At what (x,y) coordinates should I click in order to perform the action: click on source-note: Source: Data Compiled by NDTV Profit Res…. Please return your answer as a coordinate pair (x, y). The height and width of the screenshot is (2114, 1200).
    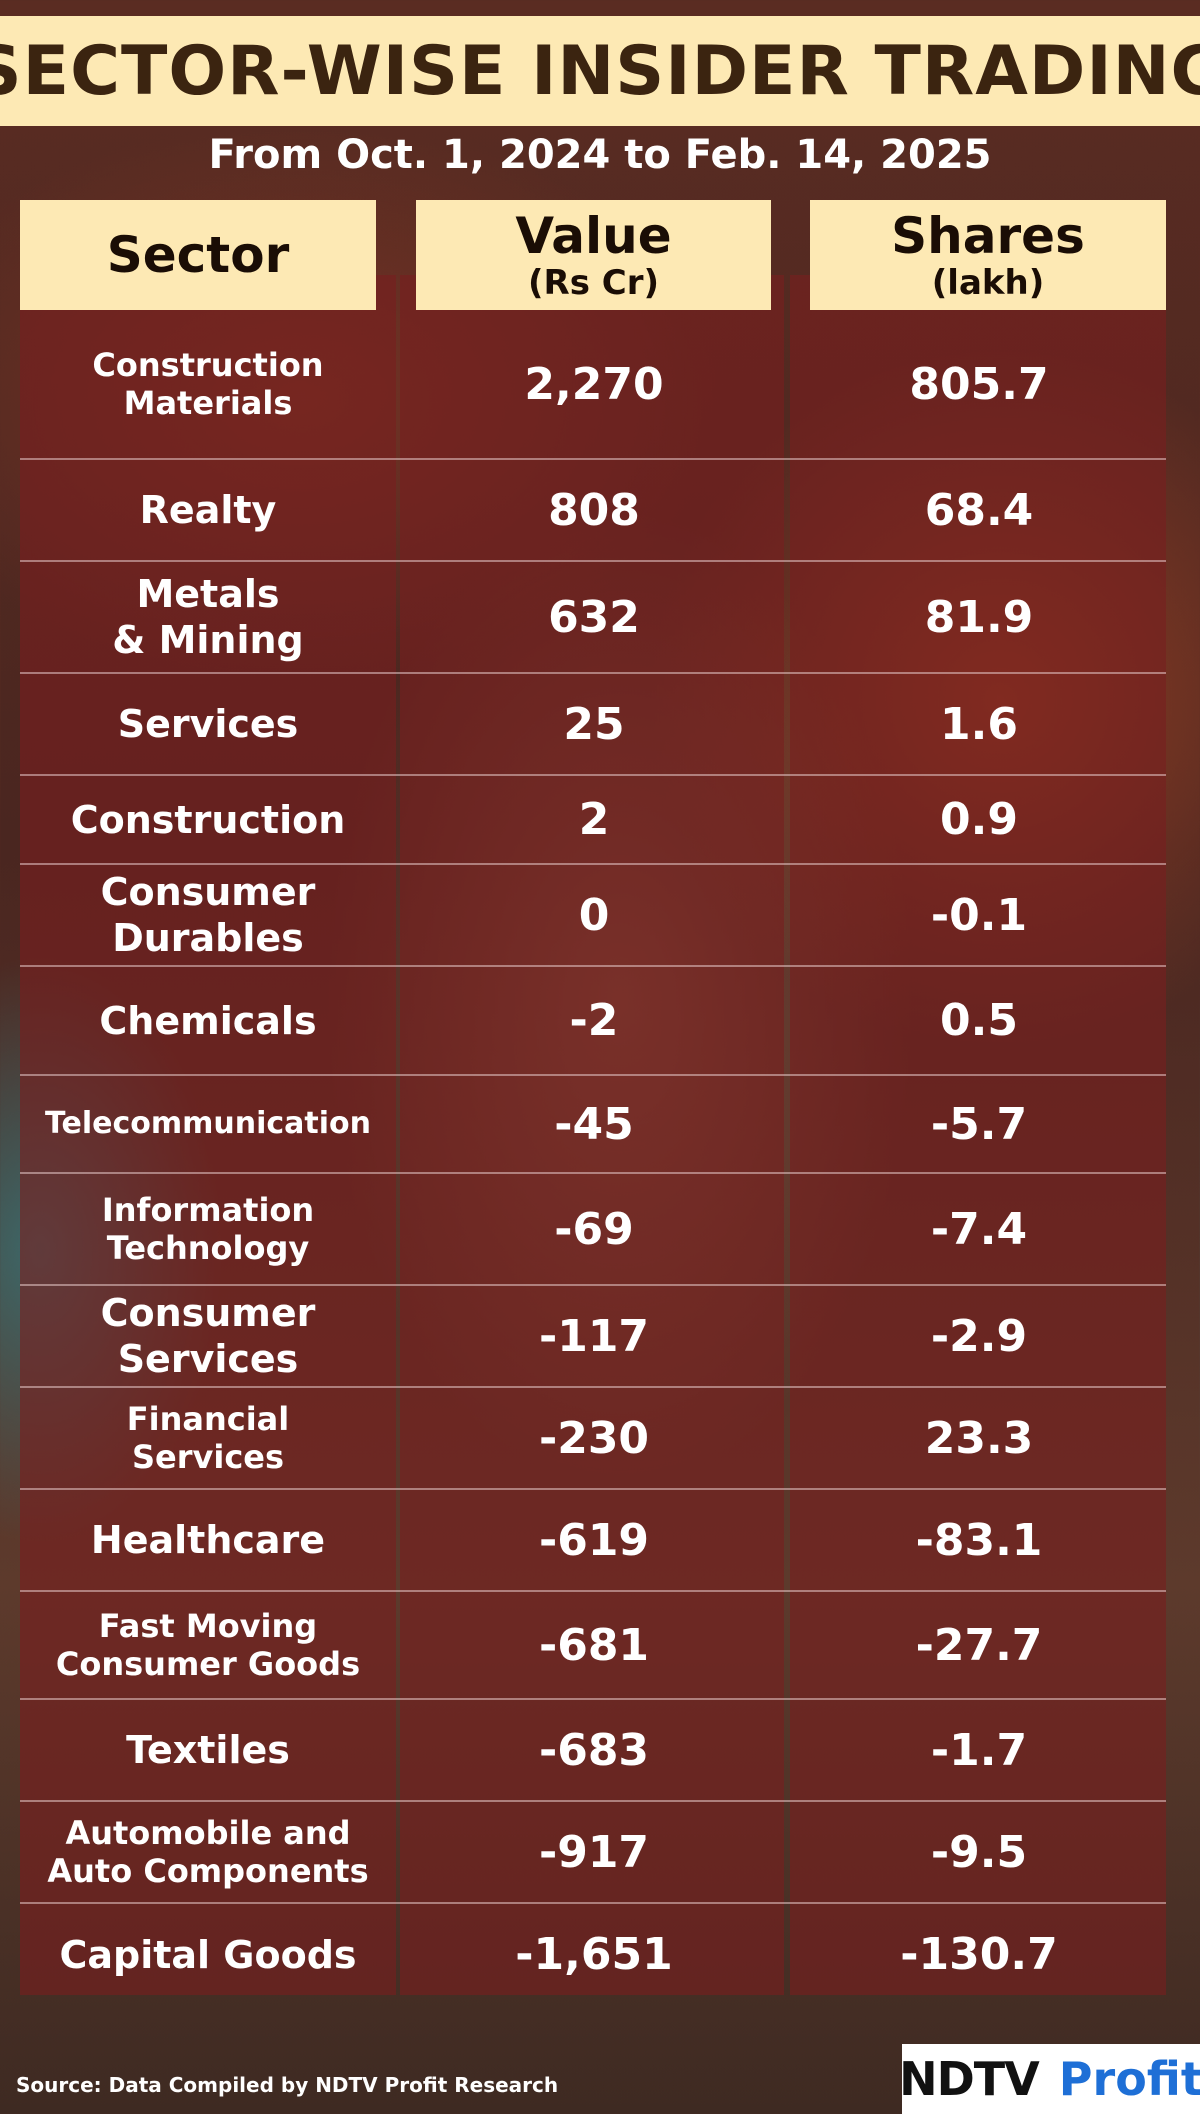
    Looking at the image, I should click on (287, 2085).